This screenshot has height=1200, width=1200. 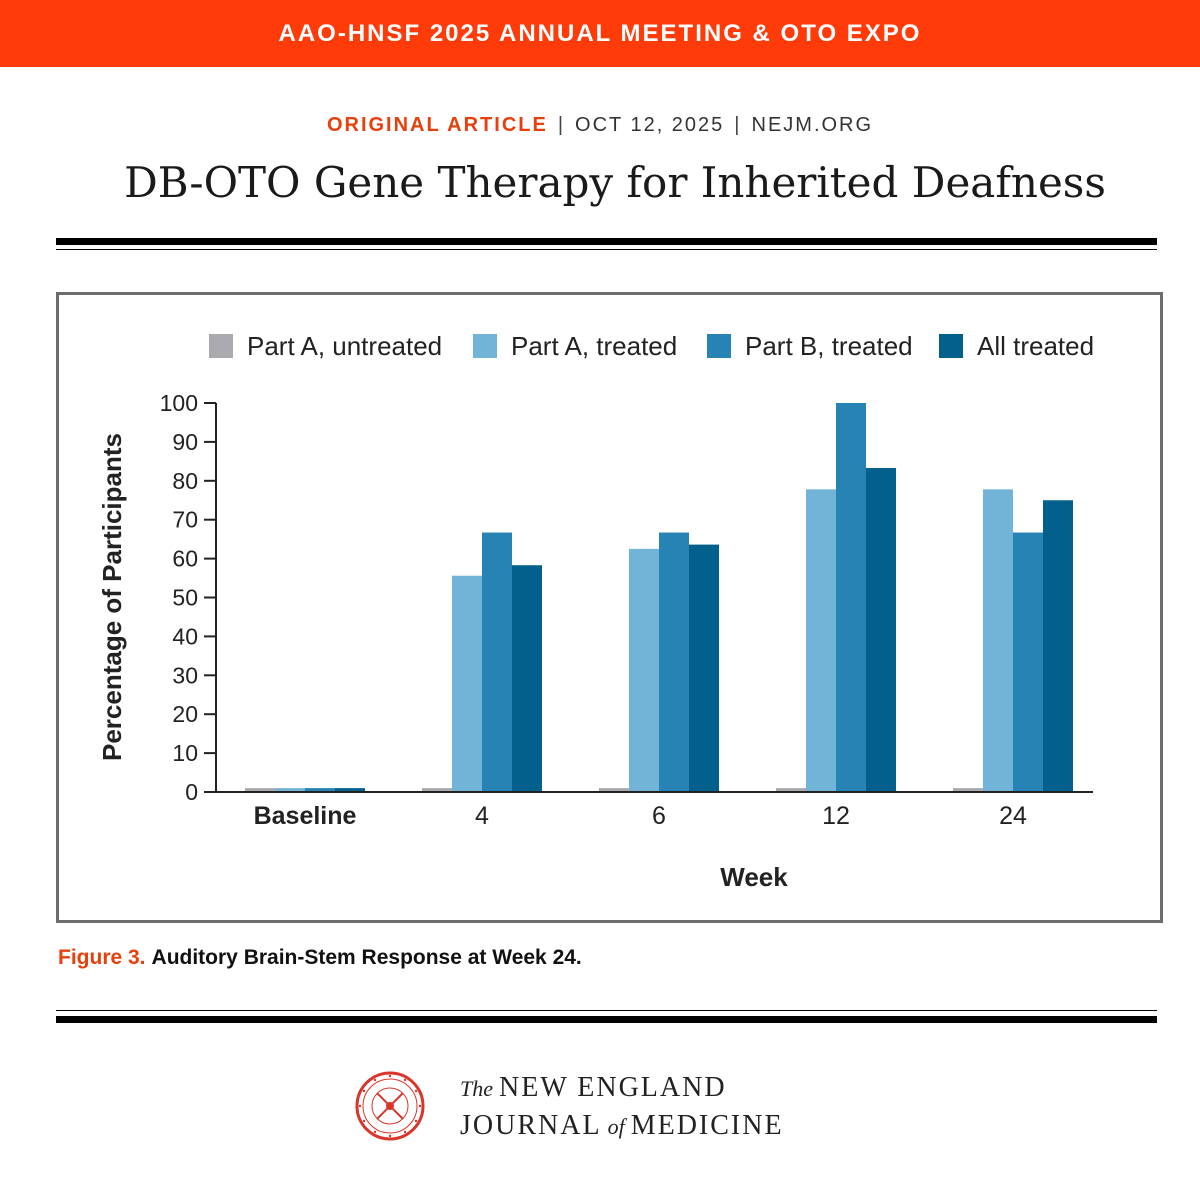 What do you see at coordinates (1013, 816) in the screenshot?
I see `x-tick-label: 24` at bounding box center [1013, 816].